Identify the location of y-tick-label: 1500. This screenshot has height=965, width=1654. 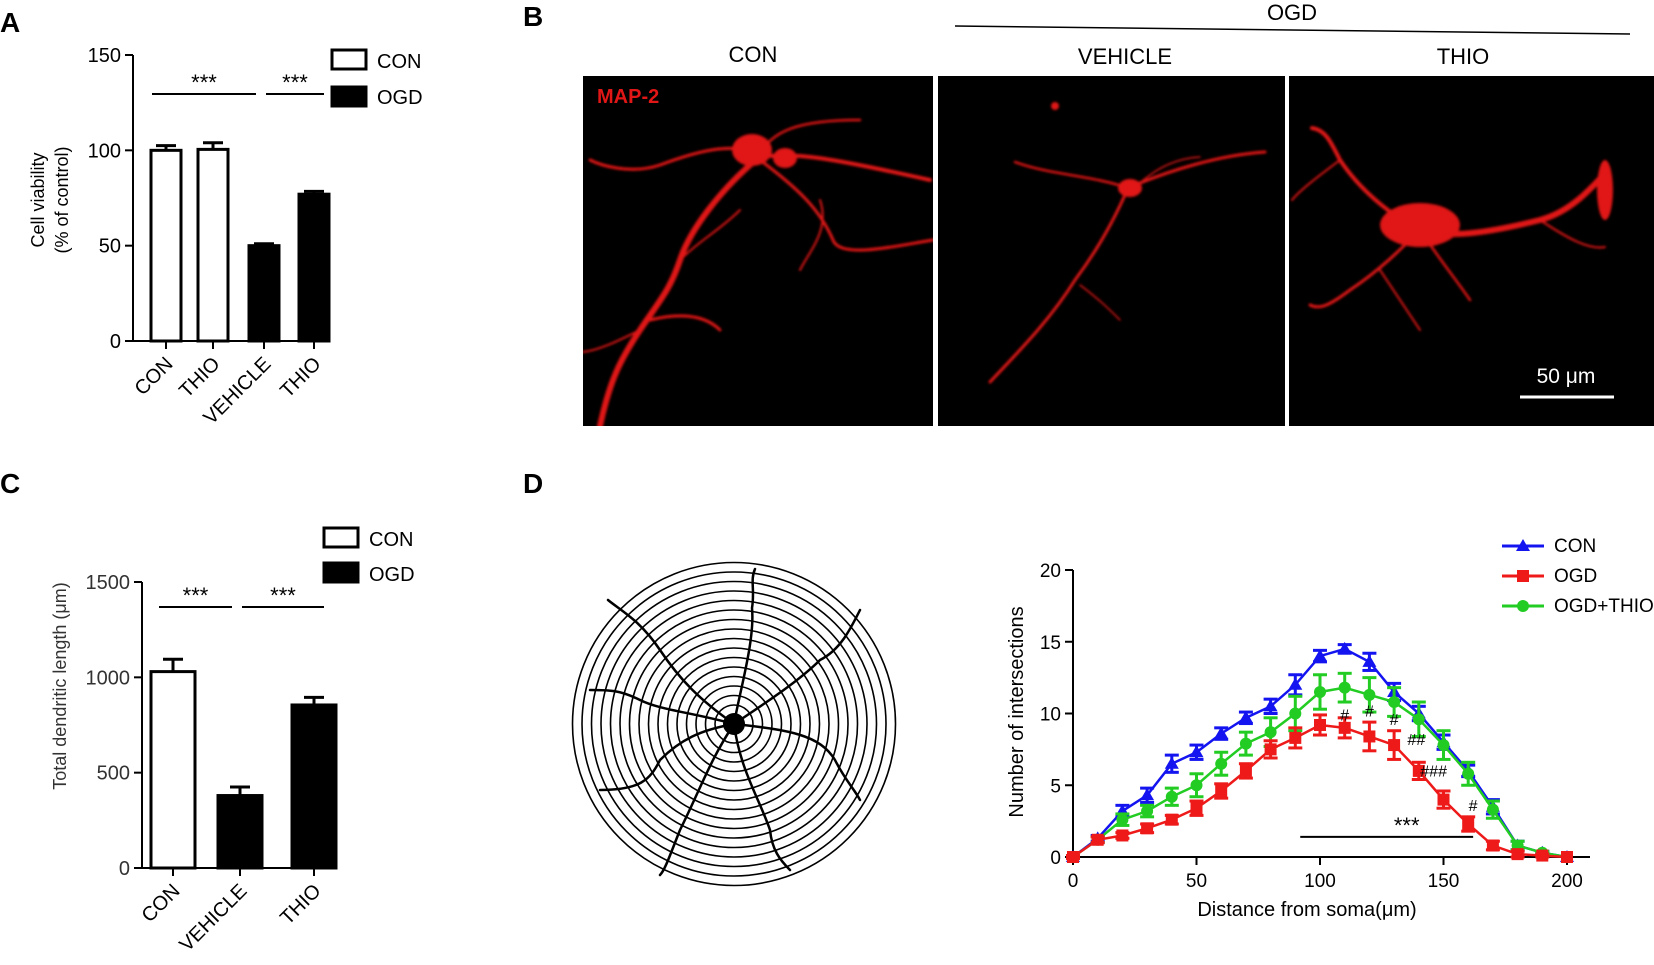
(108, 583).